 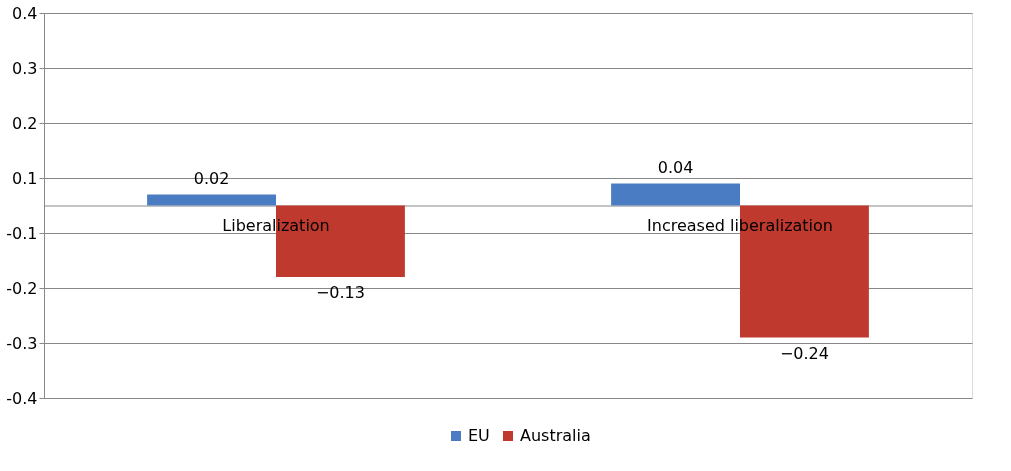 What do you see at coordinates (22, 233) in the screenshot?
I see `y-tick-label: -0.1` at bounding box center [22, 233].